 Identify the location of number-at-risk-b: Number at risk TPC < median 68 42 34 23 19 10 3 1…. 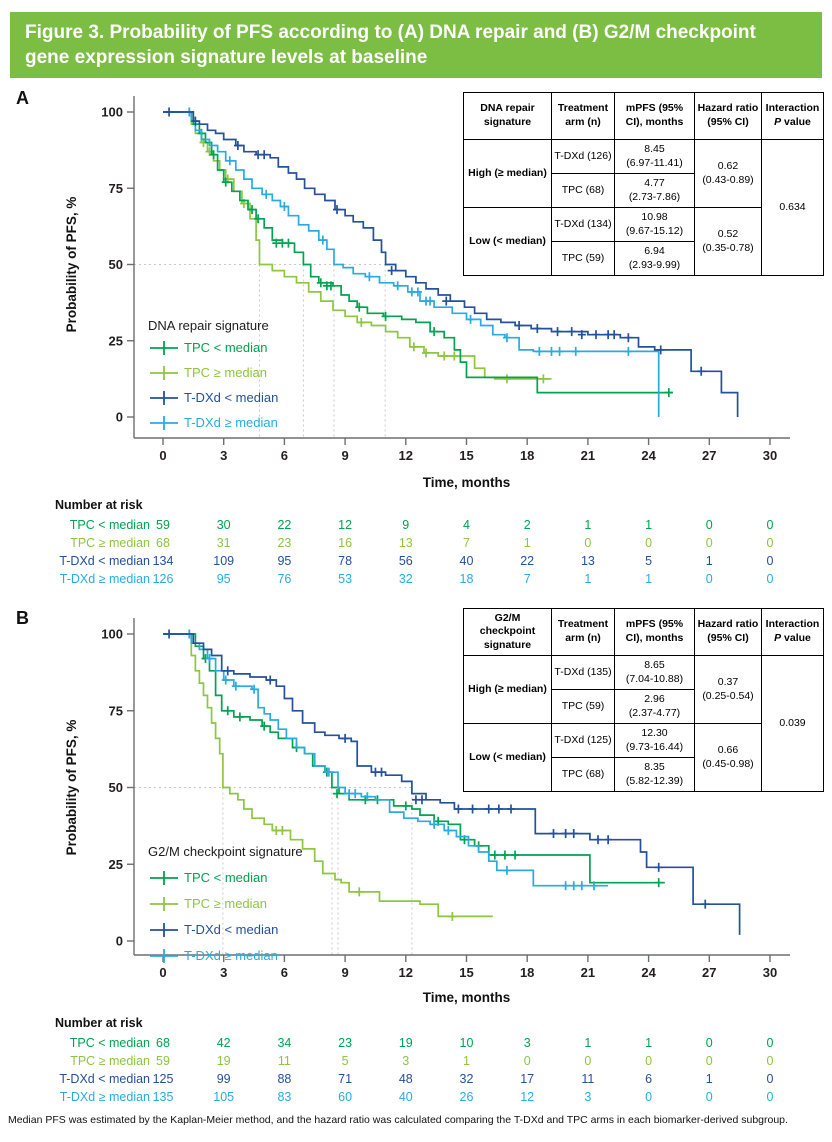
(416, 1060).